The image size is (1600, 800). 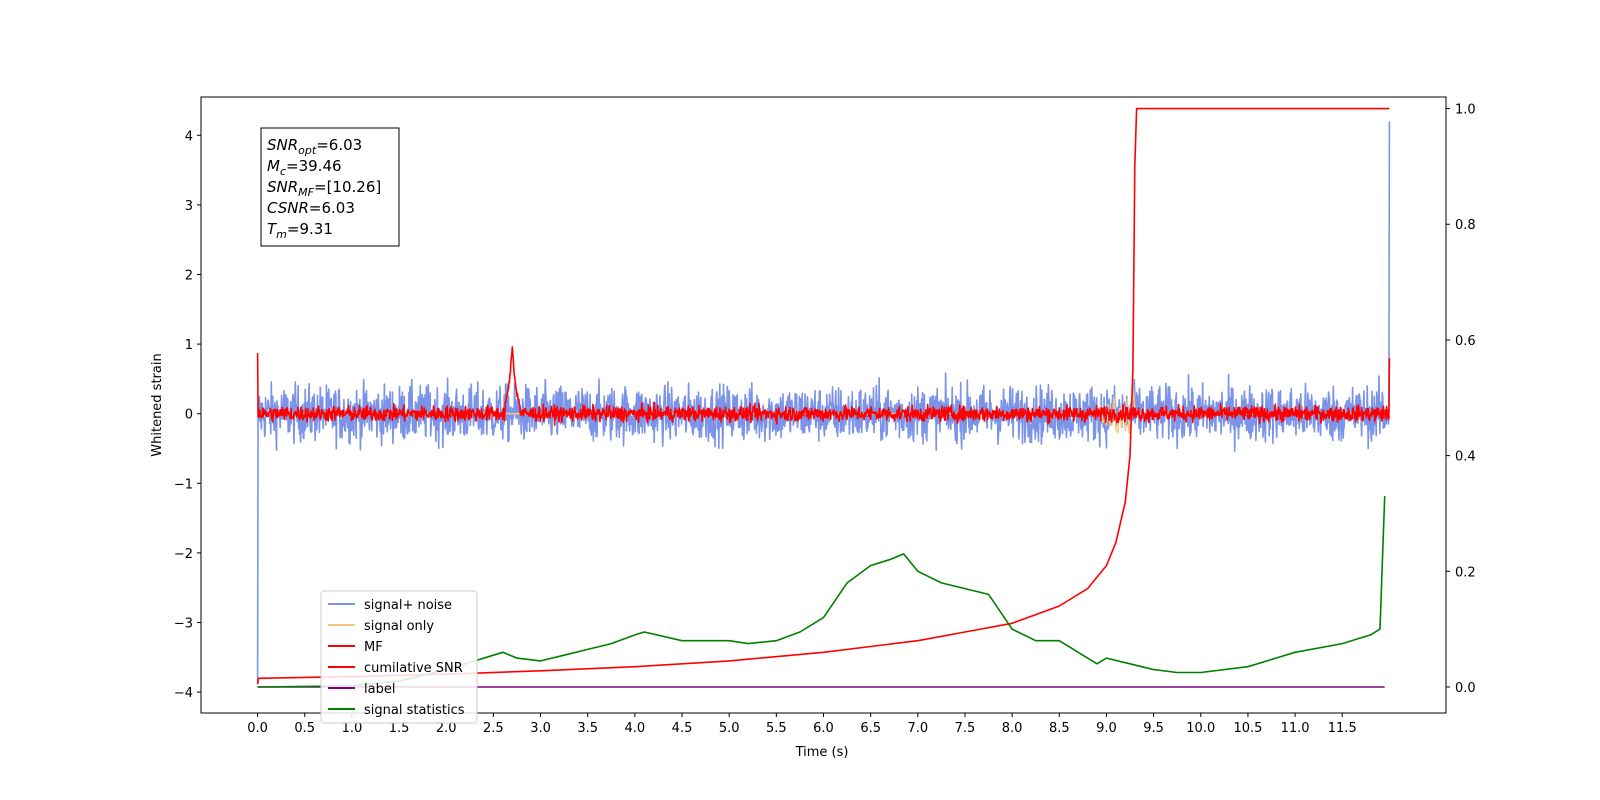 What do you see at coordinates (324, 188) in the screenshot?
I see `annotation-line: SNRMF=[10.26]` at bounding box center [324, 188].